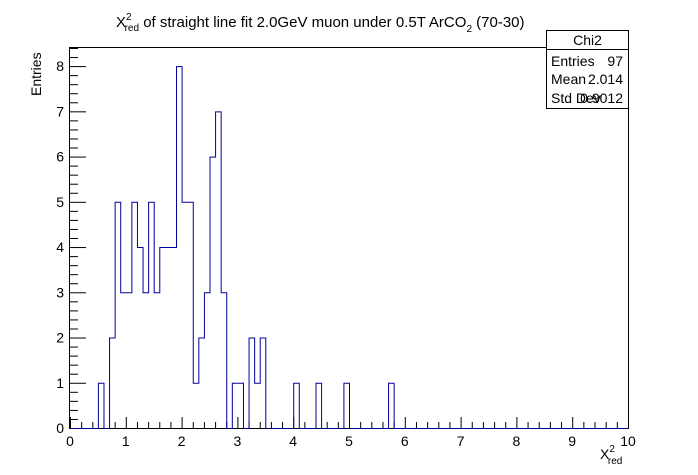 This screenshot has width=698, height=475. I want to click on x-tick-label: 6, so click(405, 441).